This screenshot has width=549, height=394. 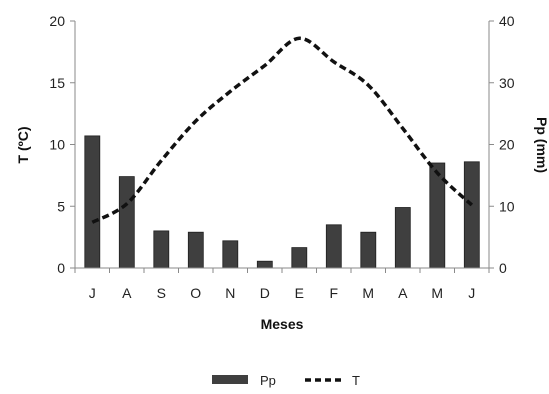 What do you see at coordinates (61, 206) in the screenshot?
I see `left-tick-label: 5` at bounding box center [61, 206].